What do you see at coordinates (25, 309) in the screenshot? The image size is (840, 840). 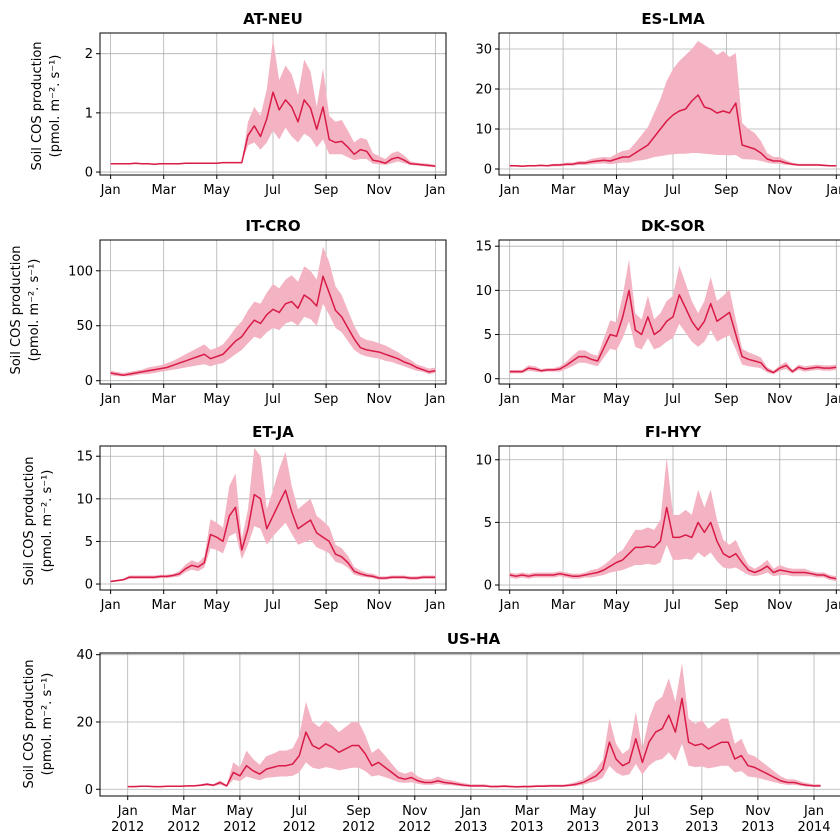 I see `y-axis-label-row-2: Soil COS production (pmol. m⁻². s⁻¹)` at bounding box center [25, 309].